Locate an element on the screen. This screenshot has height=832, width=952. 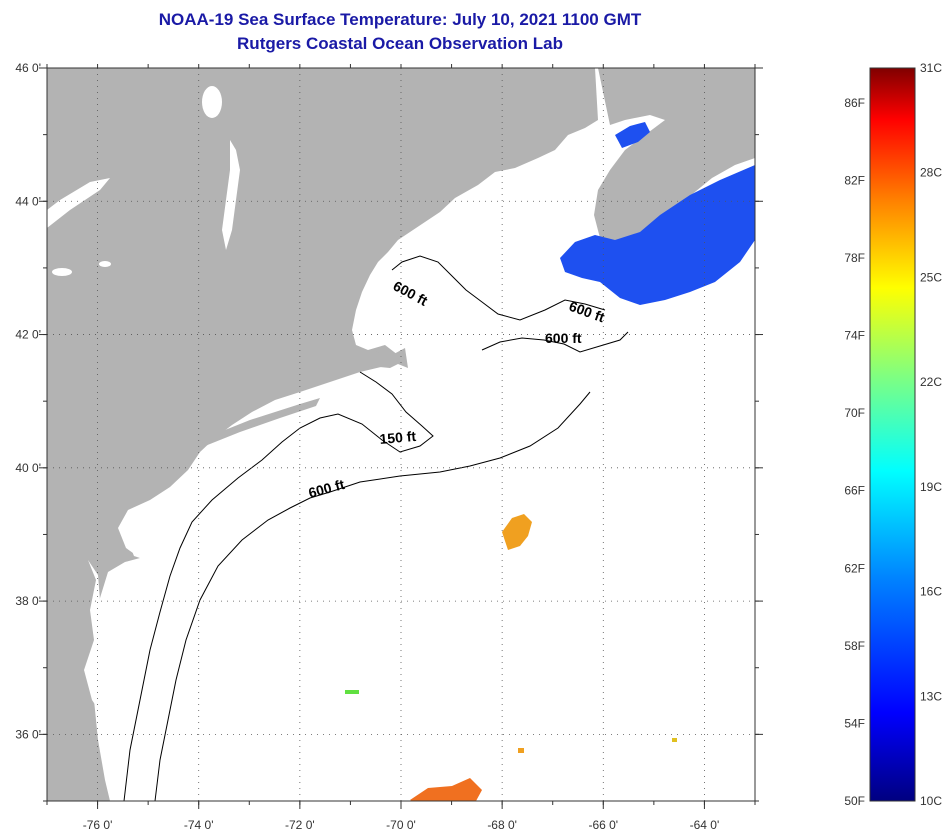
colorbar-label-c: 25C is located at coordinates (931, 277).